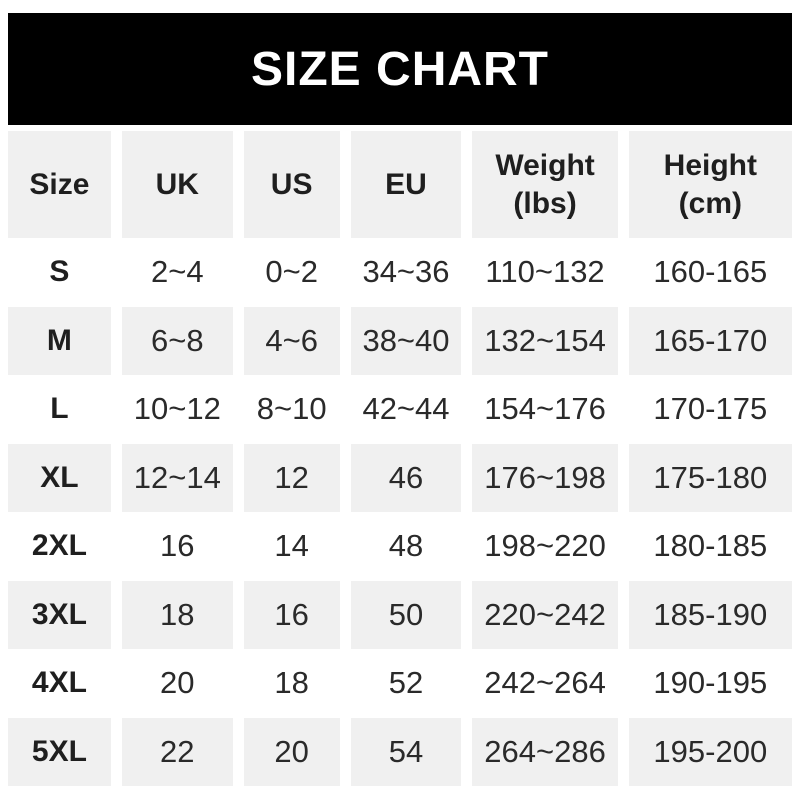 The width and height of the screenshot is (800, 800). I want to click on column-header-label: UK, so click(177, 184).